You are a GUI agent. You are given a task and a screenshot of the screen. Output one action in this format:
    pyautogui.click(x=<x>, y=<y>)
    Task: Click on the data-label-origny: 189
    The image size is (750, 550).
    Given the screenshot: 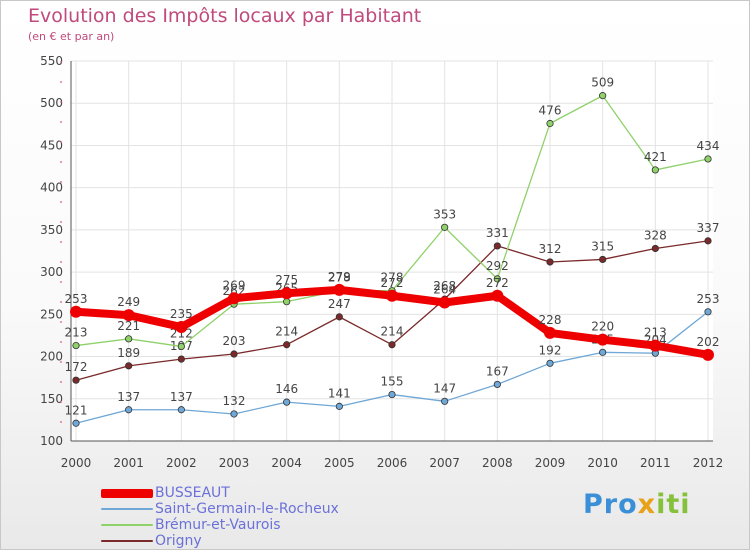 What is the action you would take?
    pyautogui.click(x=128, y=353)
    